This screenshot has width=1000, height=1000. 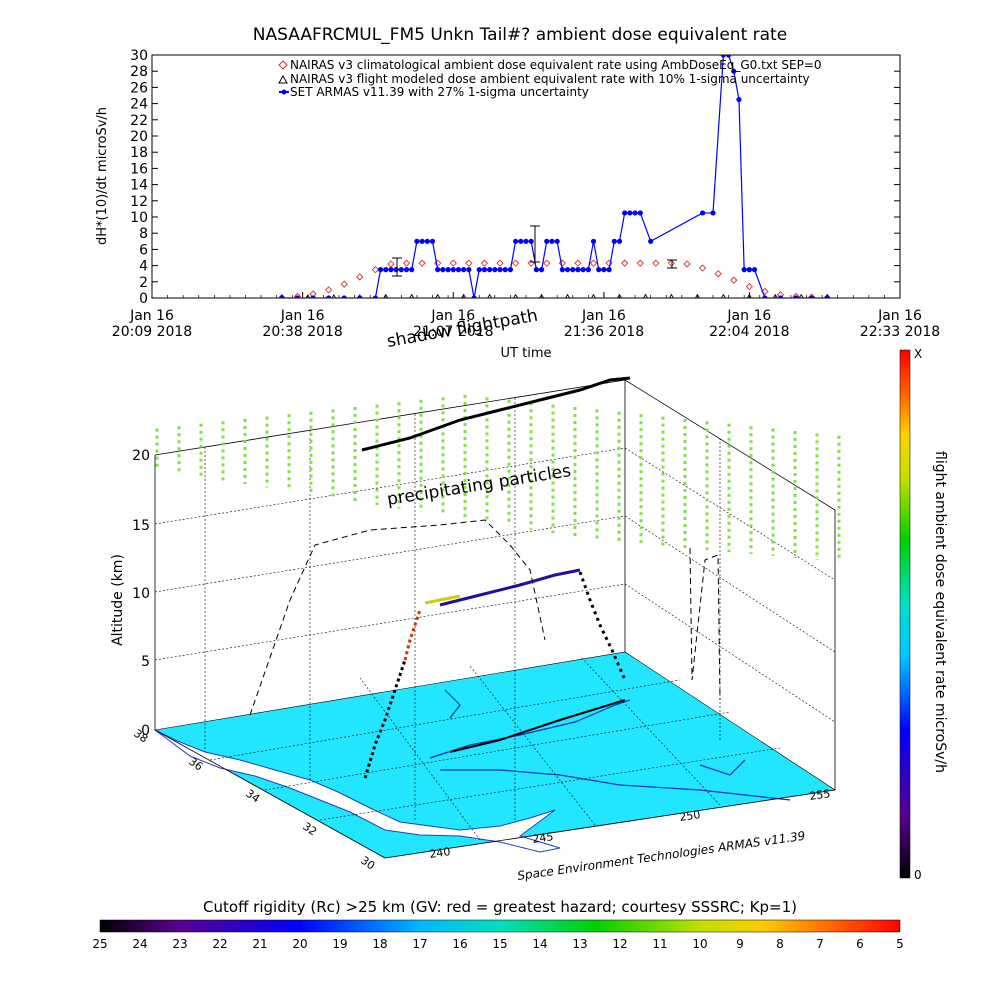 What do you see at coordinates (139, 105) in the screenshot?
I see `y-tick-label: 24` at bounding box center [139, 105].